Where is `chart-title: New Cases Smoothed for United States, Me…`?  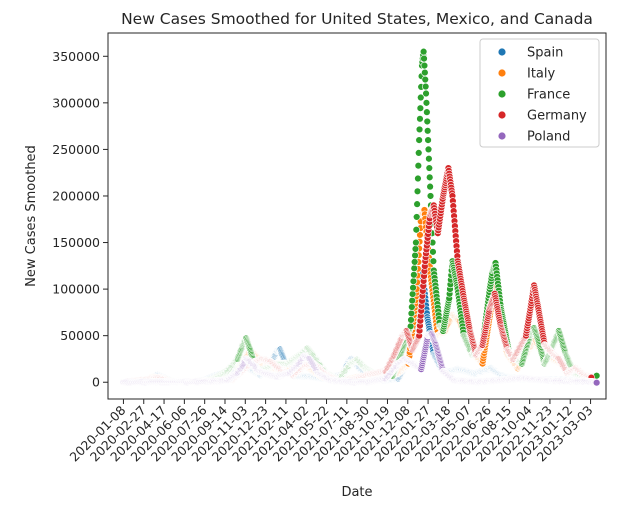 chart-title: New Cases Smoothed for United States, Me… is located at coordinates (357, 19).